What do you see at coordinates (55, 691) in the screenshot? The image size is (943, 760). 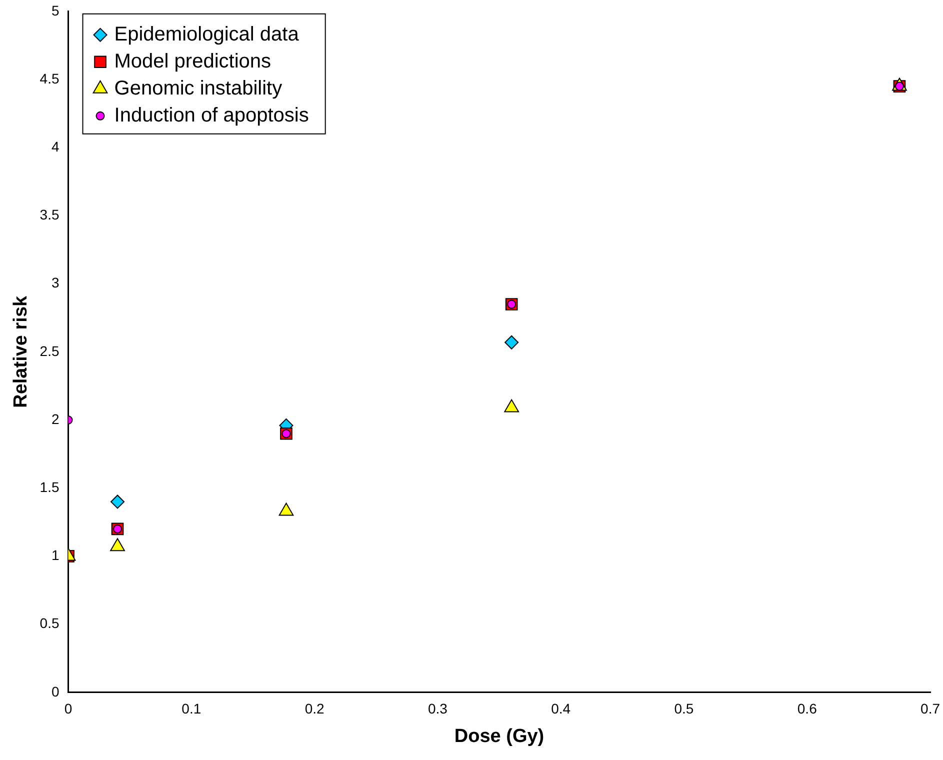 I see `y-tick-label: 0` at bounding box center [55, 691].